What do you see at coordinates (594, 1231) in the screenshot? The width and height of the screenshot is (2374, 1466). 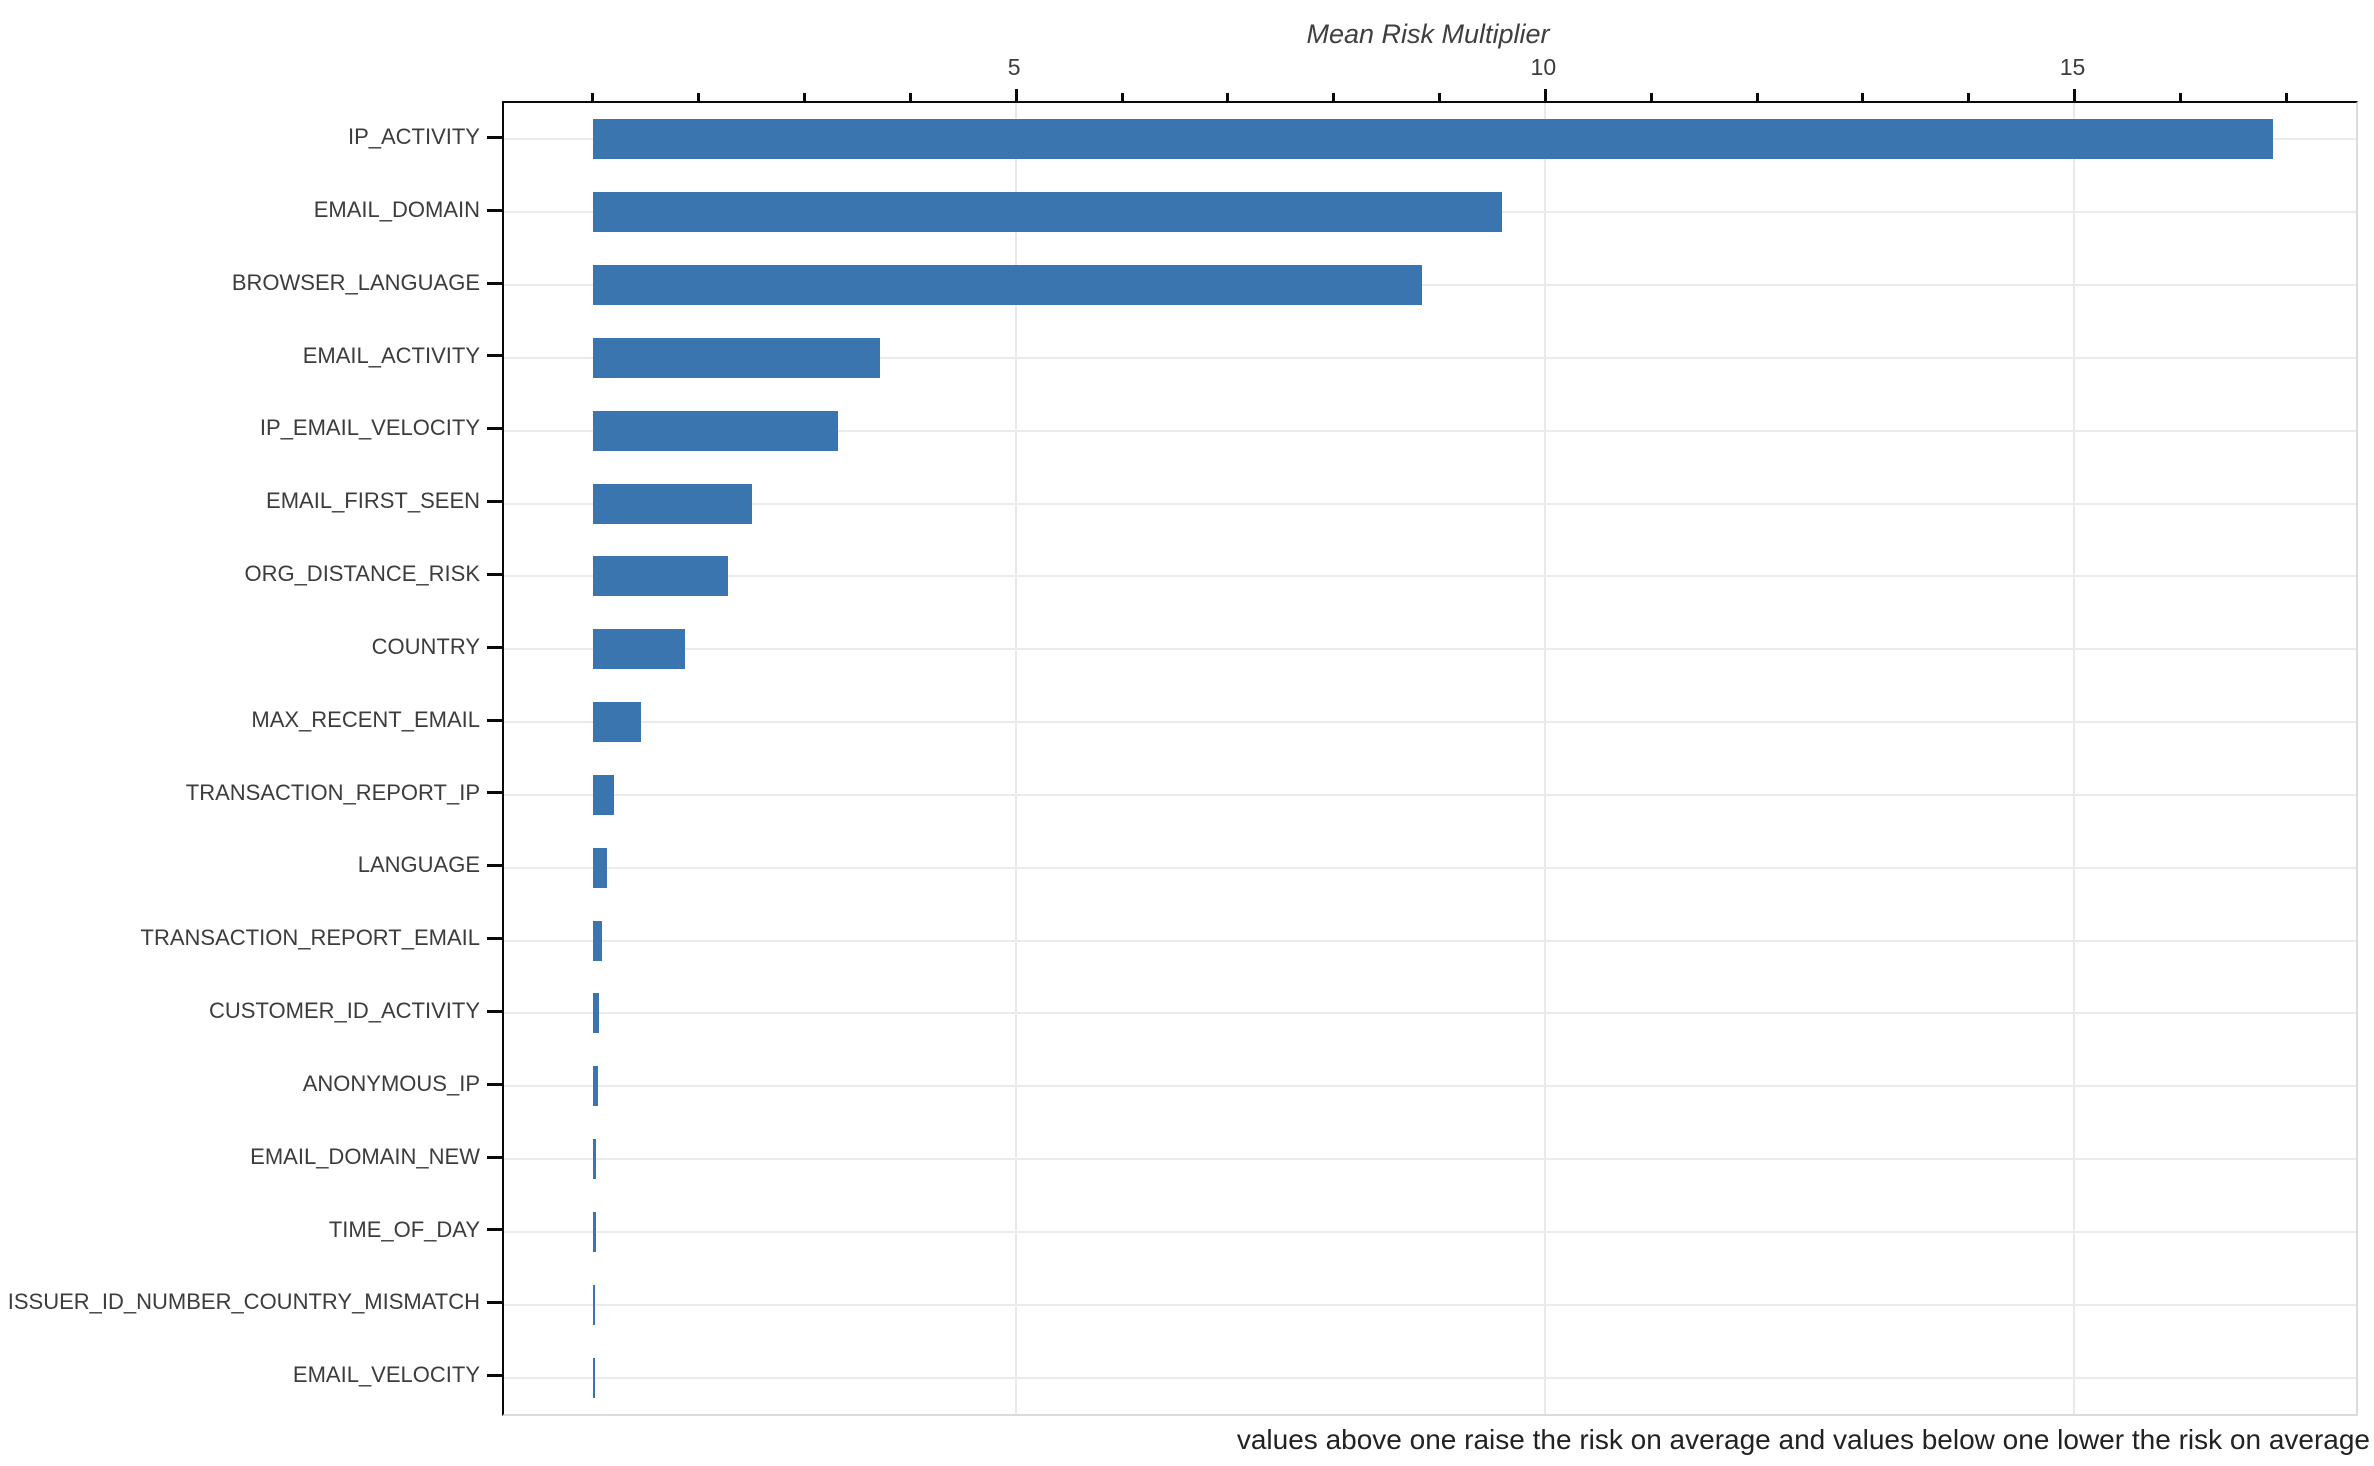 I see `bar-time_of_day` at bounding box center [594, 1231].